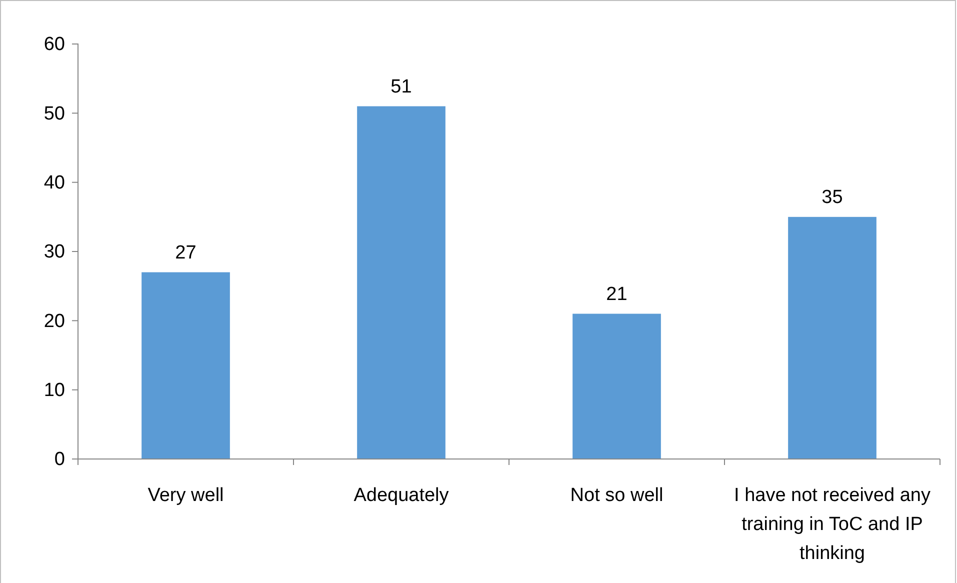 Image resolution: width=957 pixels, height=583 pixels. Describe the element at coordinates (54, 321) in the screenshot. I see `y-tick-label: 20` at that location.